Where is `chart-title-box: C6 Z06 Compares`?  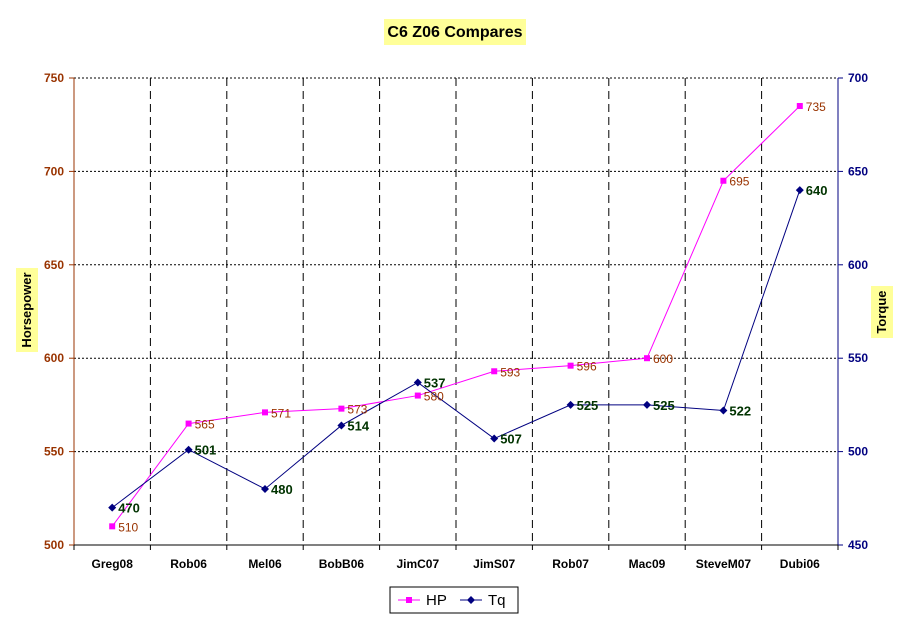 chart-title-box: C6 Z06 Compares is located at coordinates (455, 32).